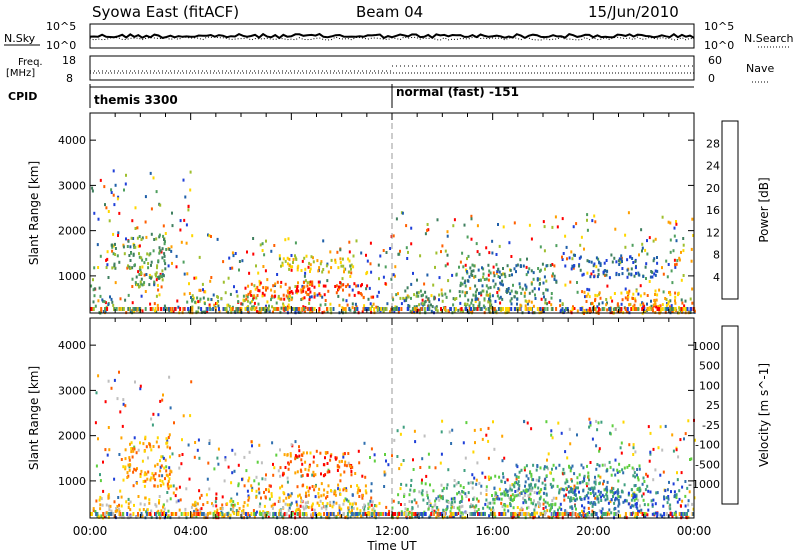 Image resolution: width=800 pixels, height=554 pixels. Describe the element at coordinates (390, 69) in the screenshot. I see `freq-panel: Freq. [MHz] 18 8 60 0 Nave` at that location.